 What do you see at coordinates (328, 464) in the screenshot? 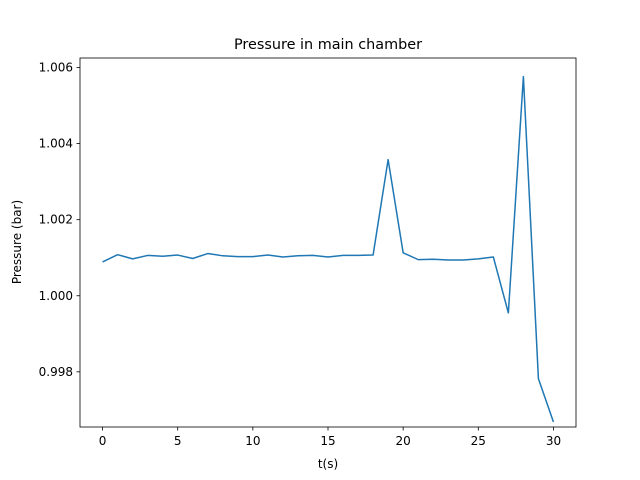
I see `x-axis-label: t(s)` at bounding box center [328, 464].